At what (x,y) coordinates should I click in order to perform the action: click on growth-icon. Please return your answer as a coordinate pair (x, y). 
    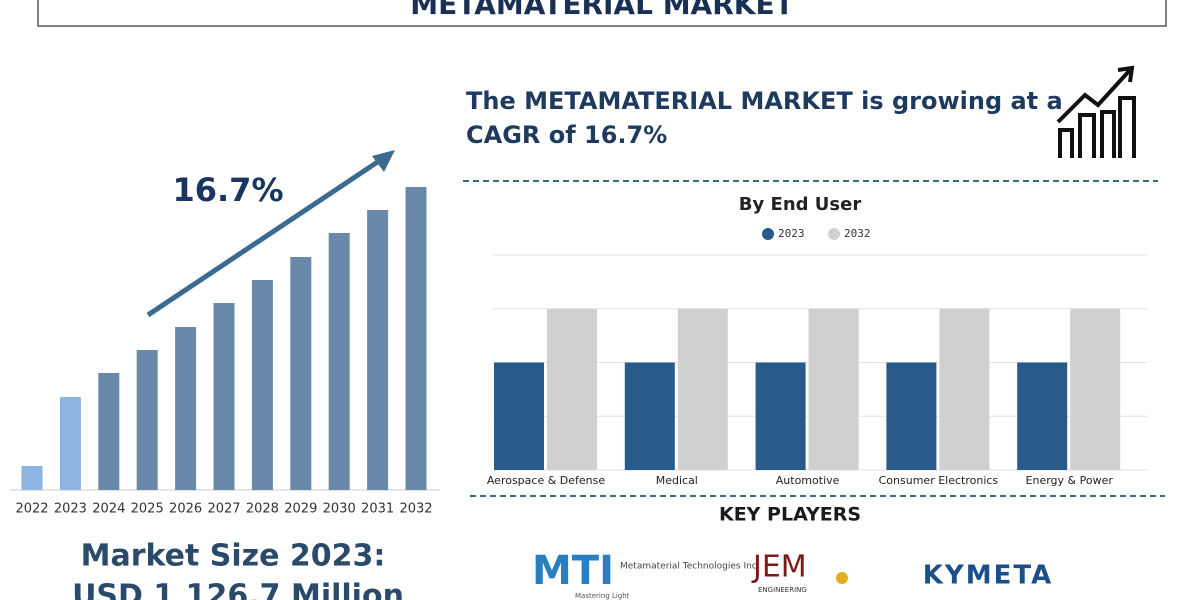
    Looking at the image, I should click on (1096, 111).